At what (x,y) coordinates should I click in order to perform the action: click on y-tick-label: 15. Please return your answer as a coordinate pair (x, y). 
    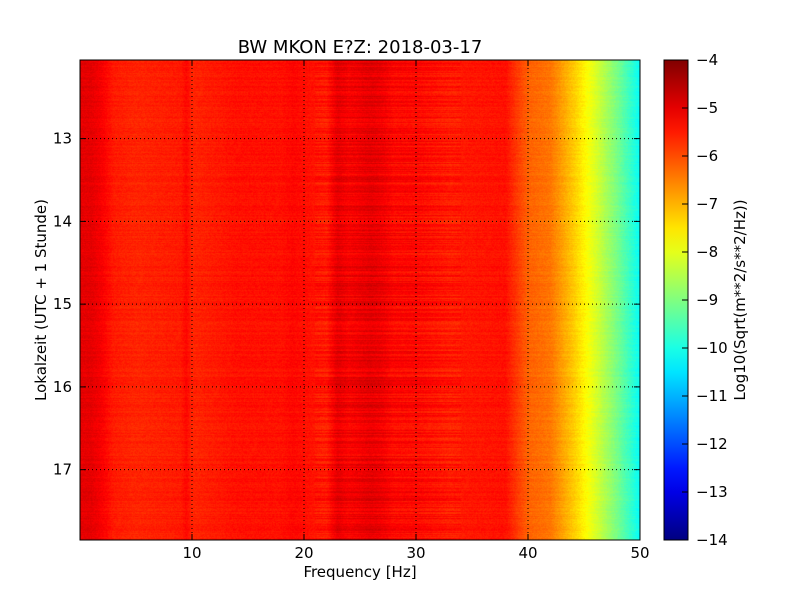
    Looking at the image, I should click on (62, 304).